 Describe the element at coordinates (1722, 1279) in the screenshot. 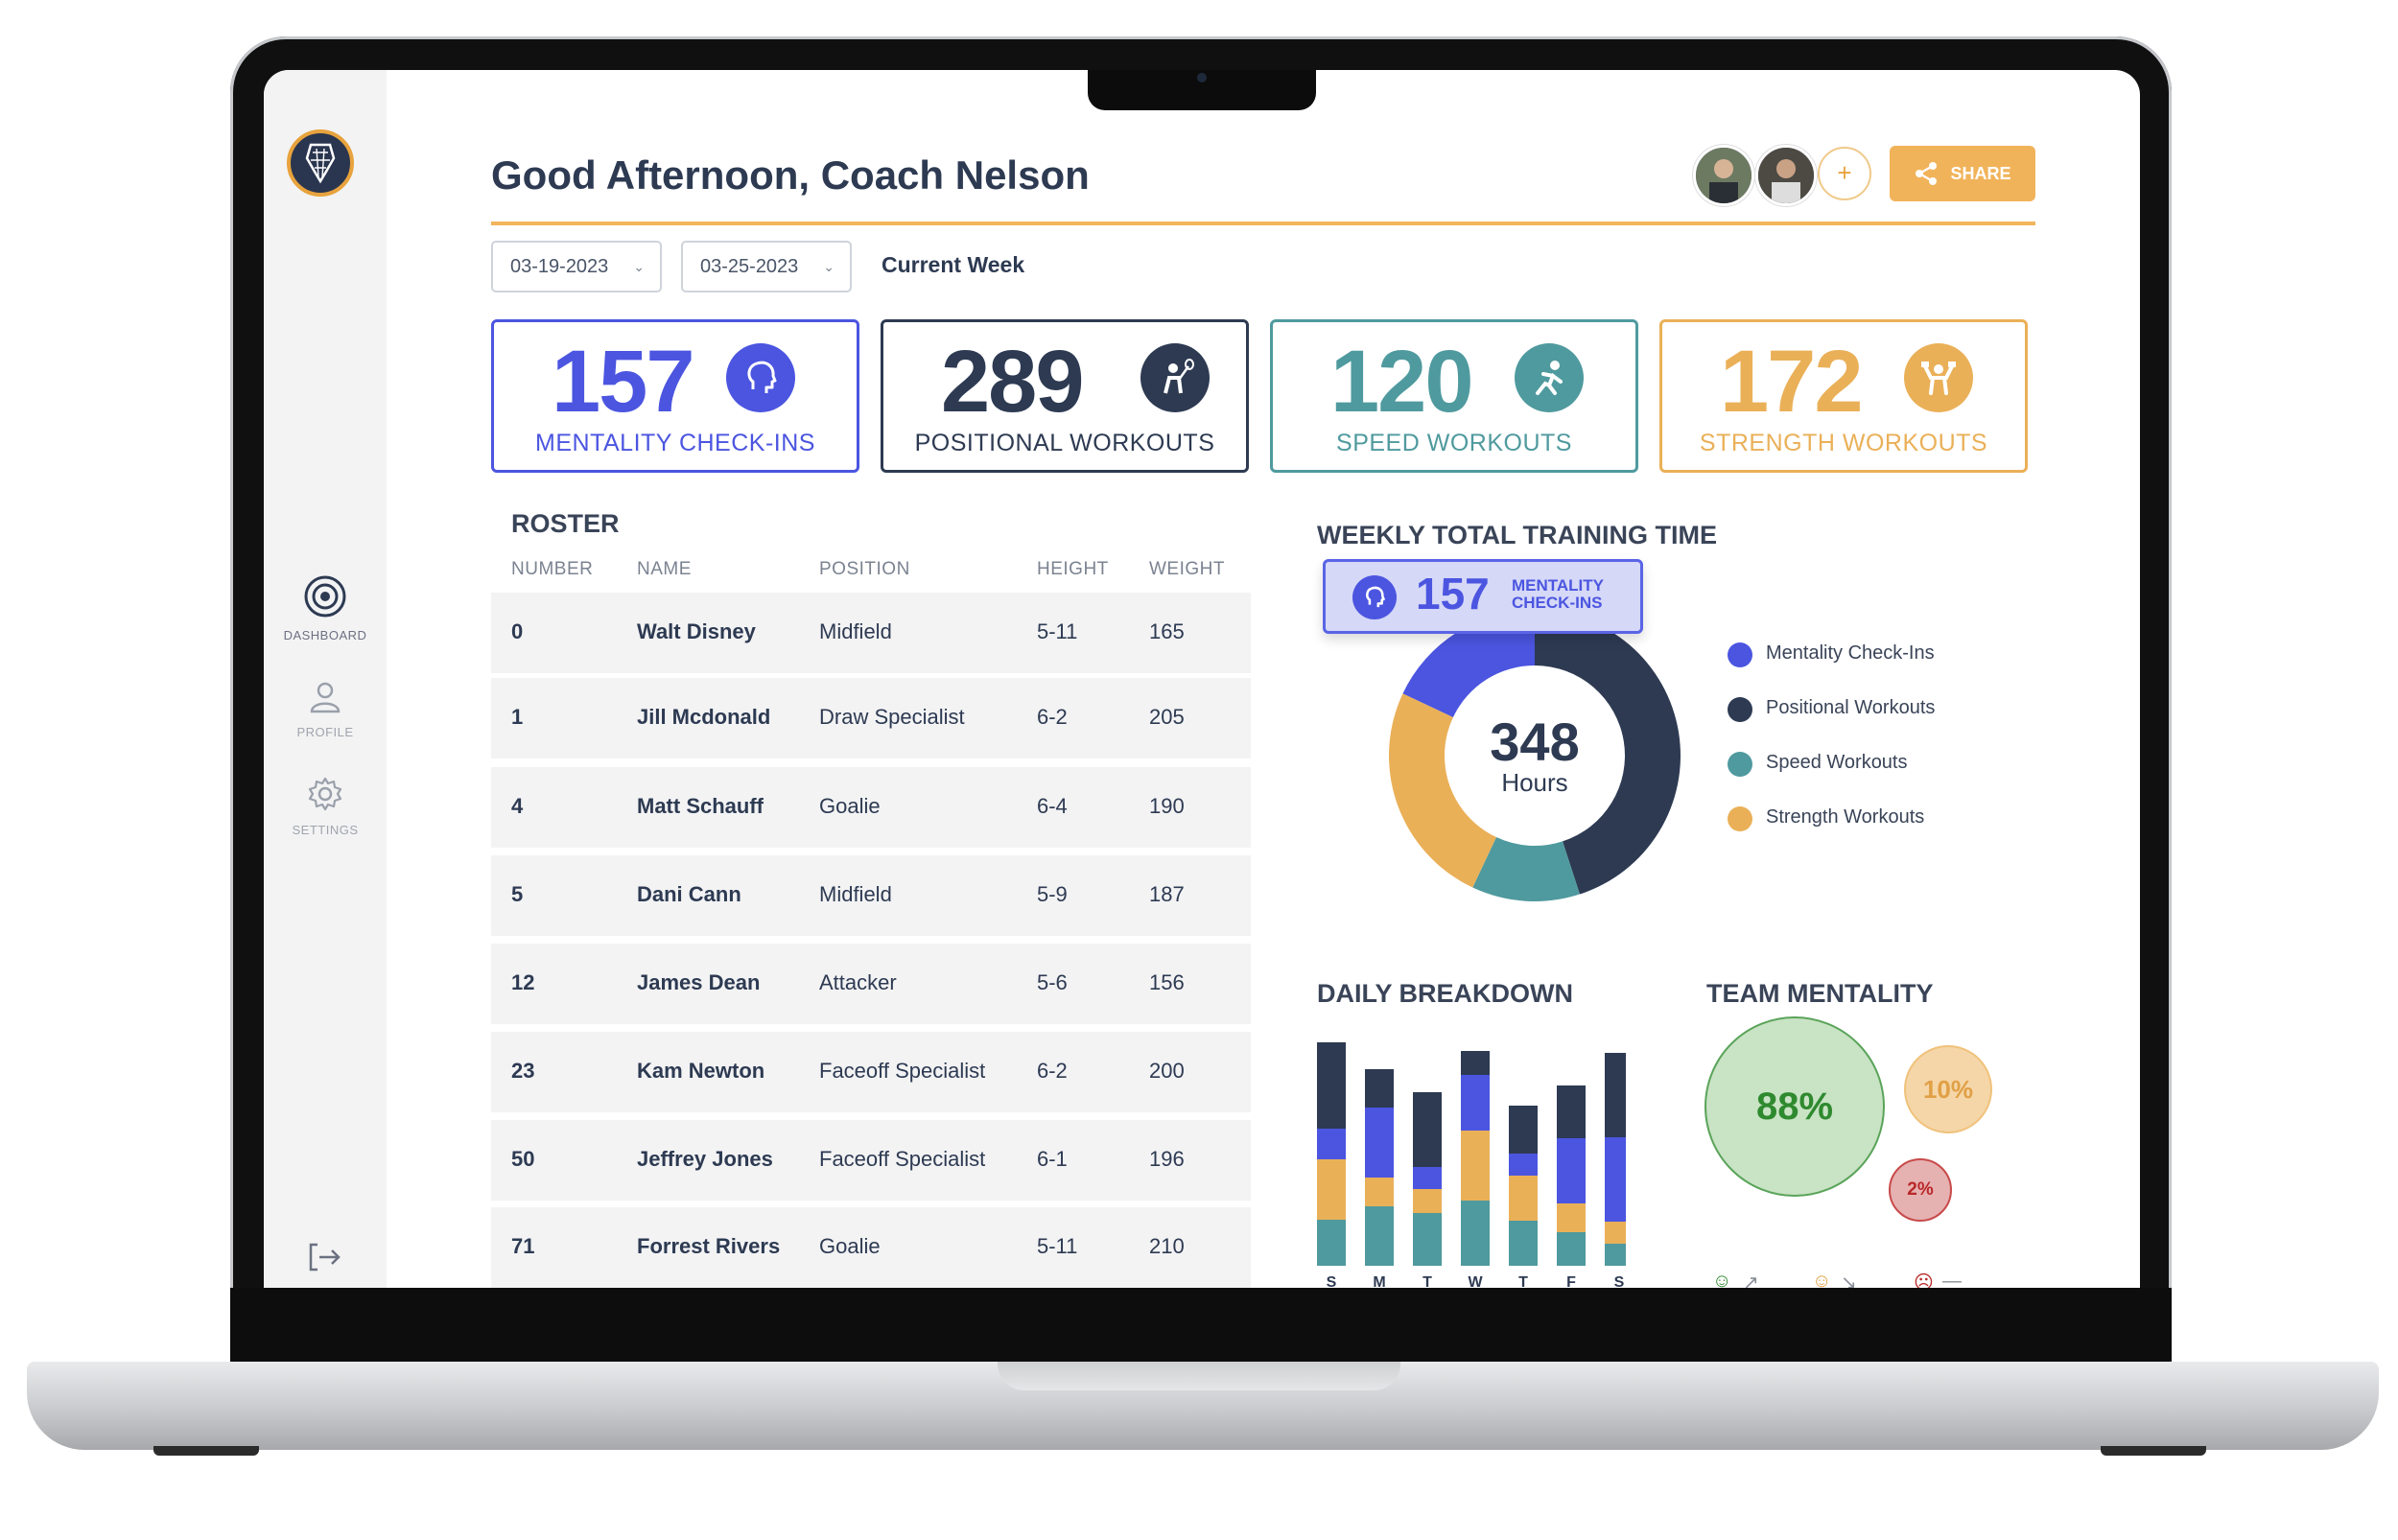

I see `happy-face-icon: ☺` at that location.